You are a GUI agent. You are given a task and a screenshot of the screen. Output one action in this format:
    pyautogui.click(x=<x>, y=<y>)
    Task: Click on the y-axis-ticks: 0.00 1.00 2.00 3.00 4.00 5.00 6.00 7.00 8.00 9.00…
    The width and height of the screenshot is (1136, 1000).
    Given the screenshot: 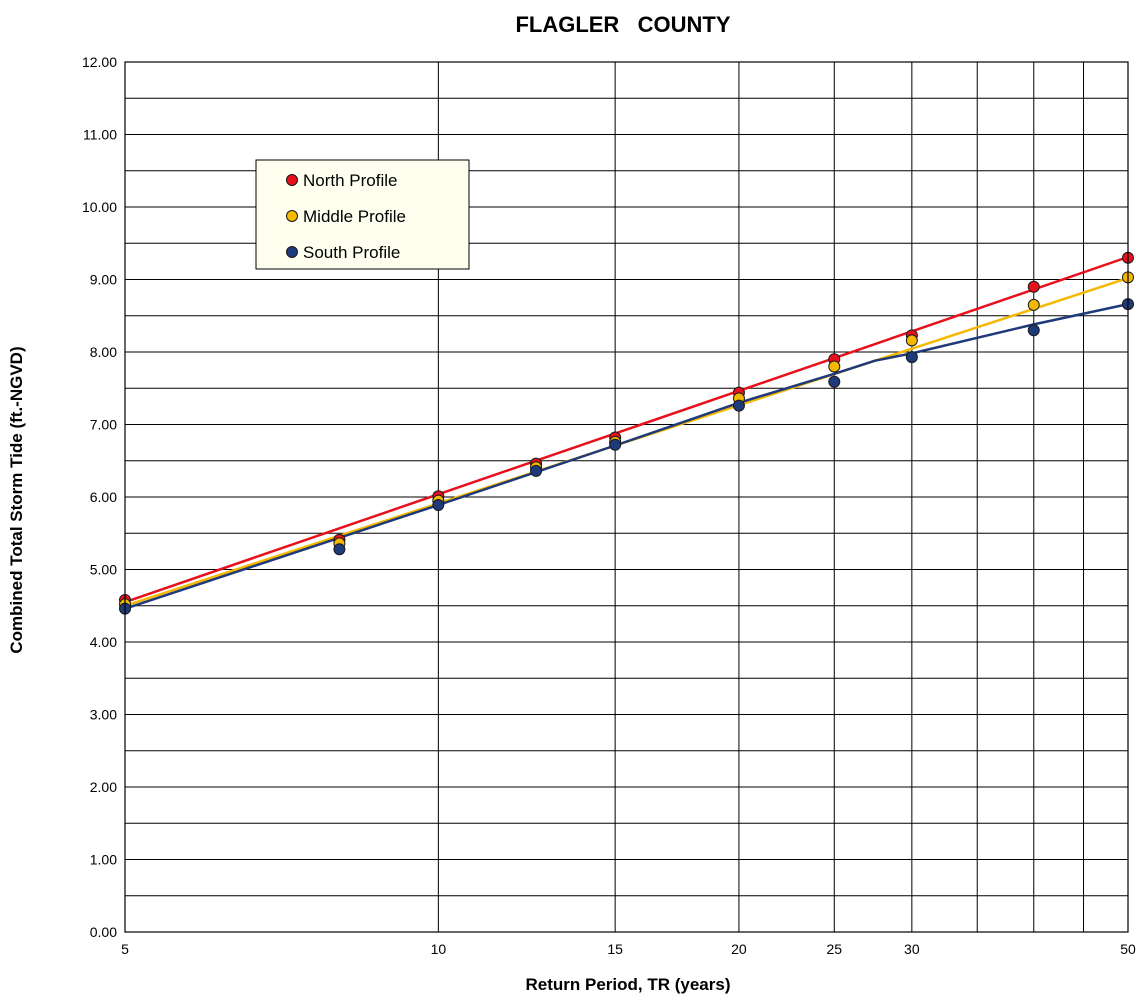 What is the action you would take?
    pyautogui.click(x=99, y=497)
    